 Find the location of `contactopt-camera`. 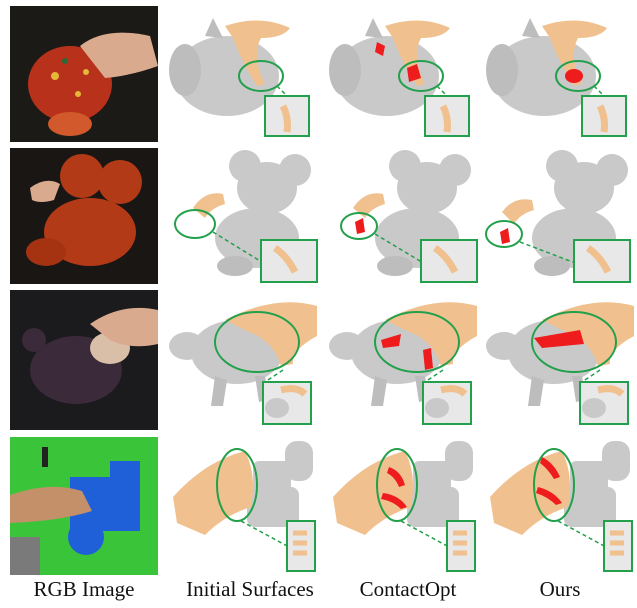

contactopt-camera is located at coordinates (402, 506).